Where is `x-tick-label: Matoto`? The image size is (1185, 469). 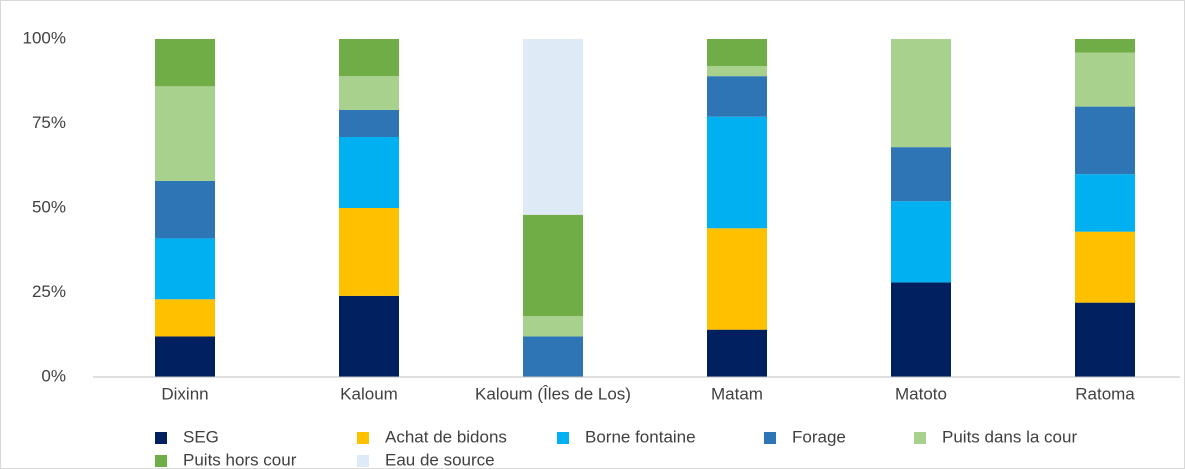 x-tick-label: Matoto is located at coordinates (921, 393).